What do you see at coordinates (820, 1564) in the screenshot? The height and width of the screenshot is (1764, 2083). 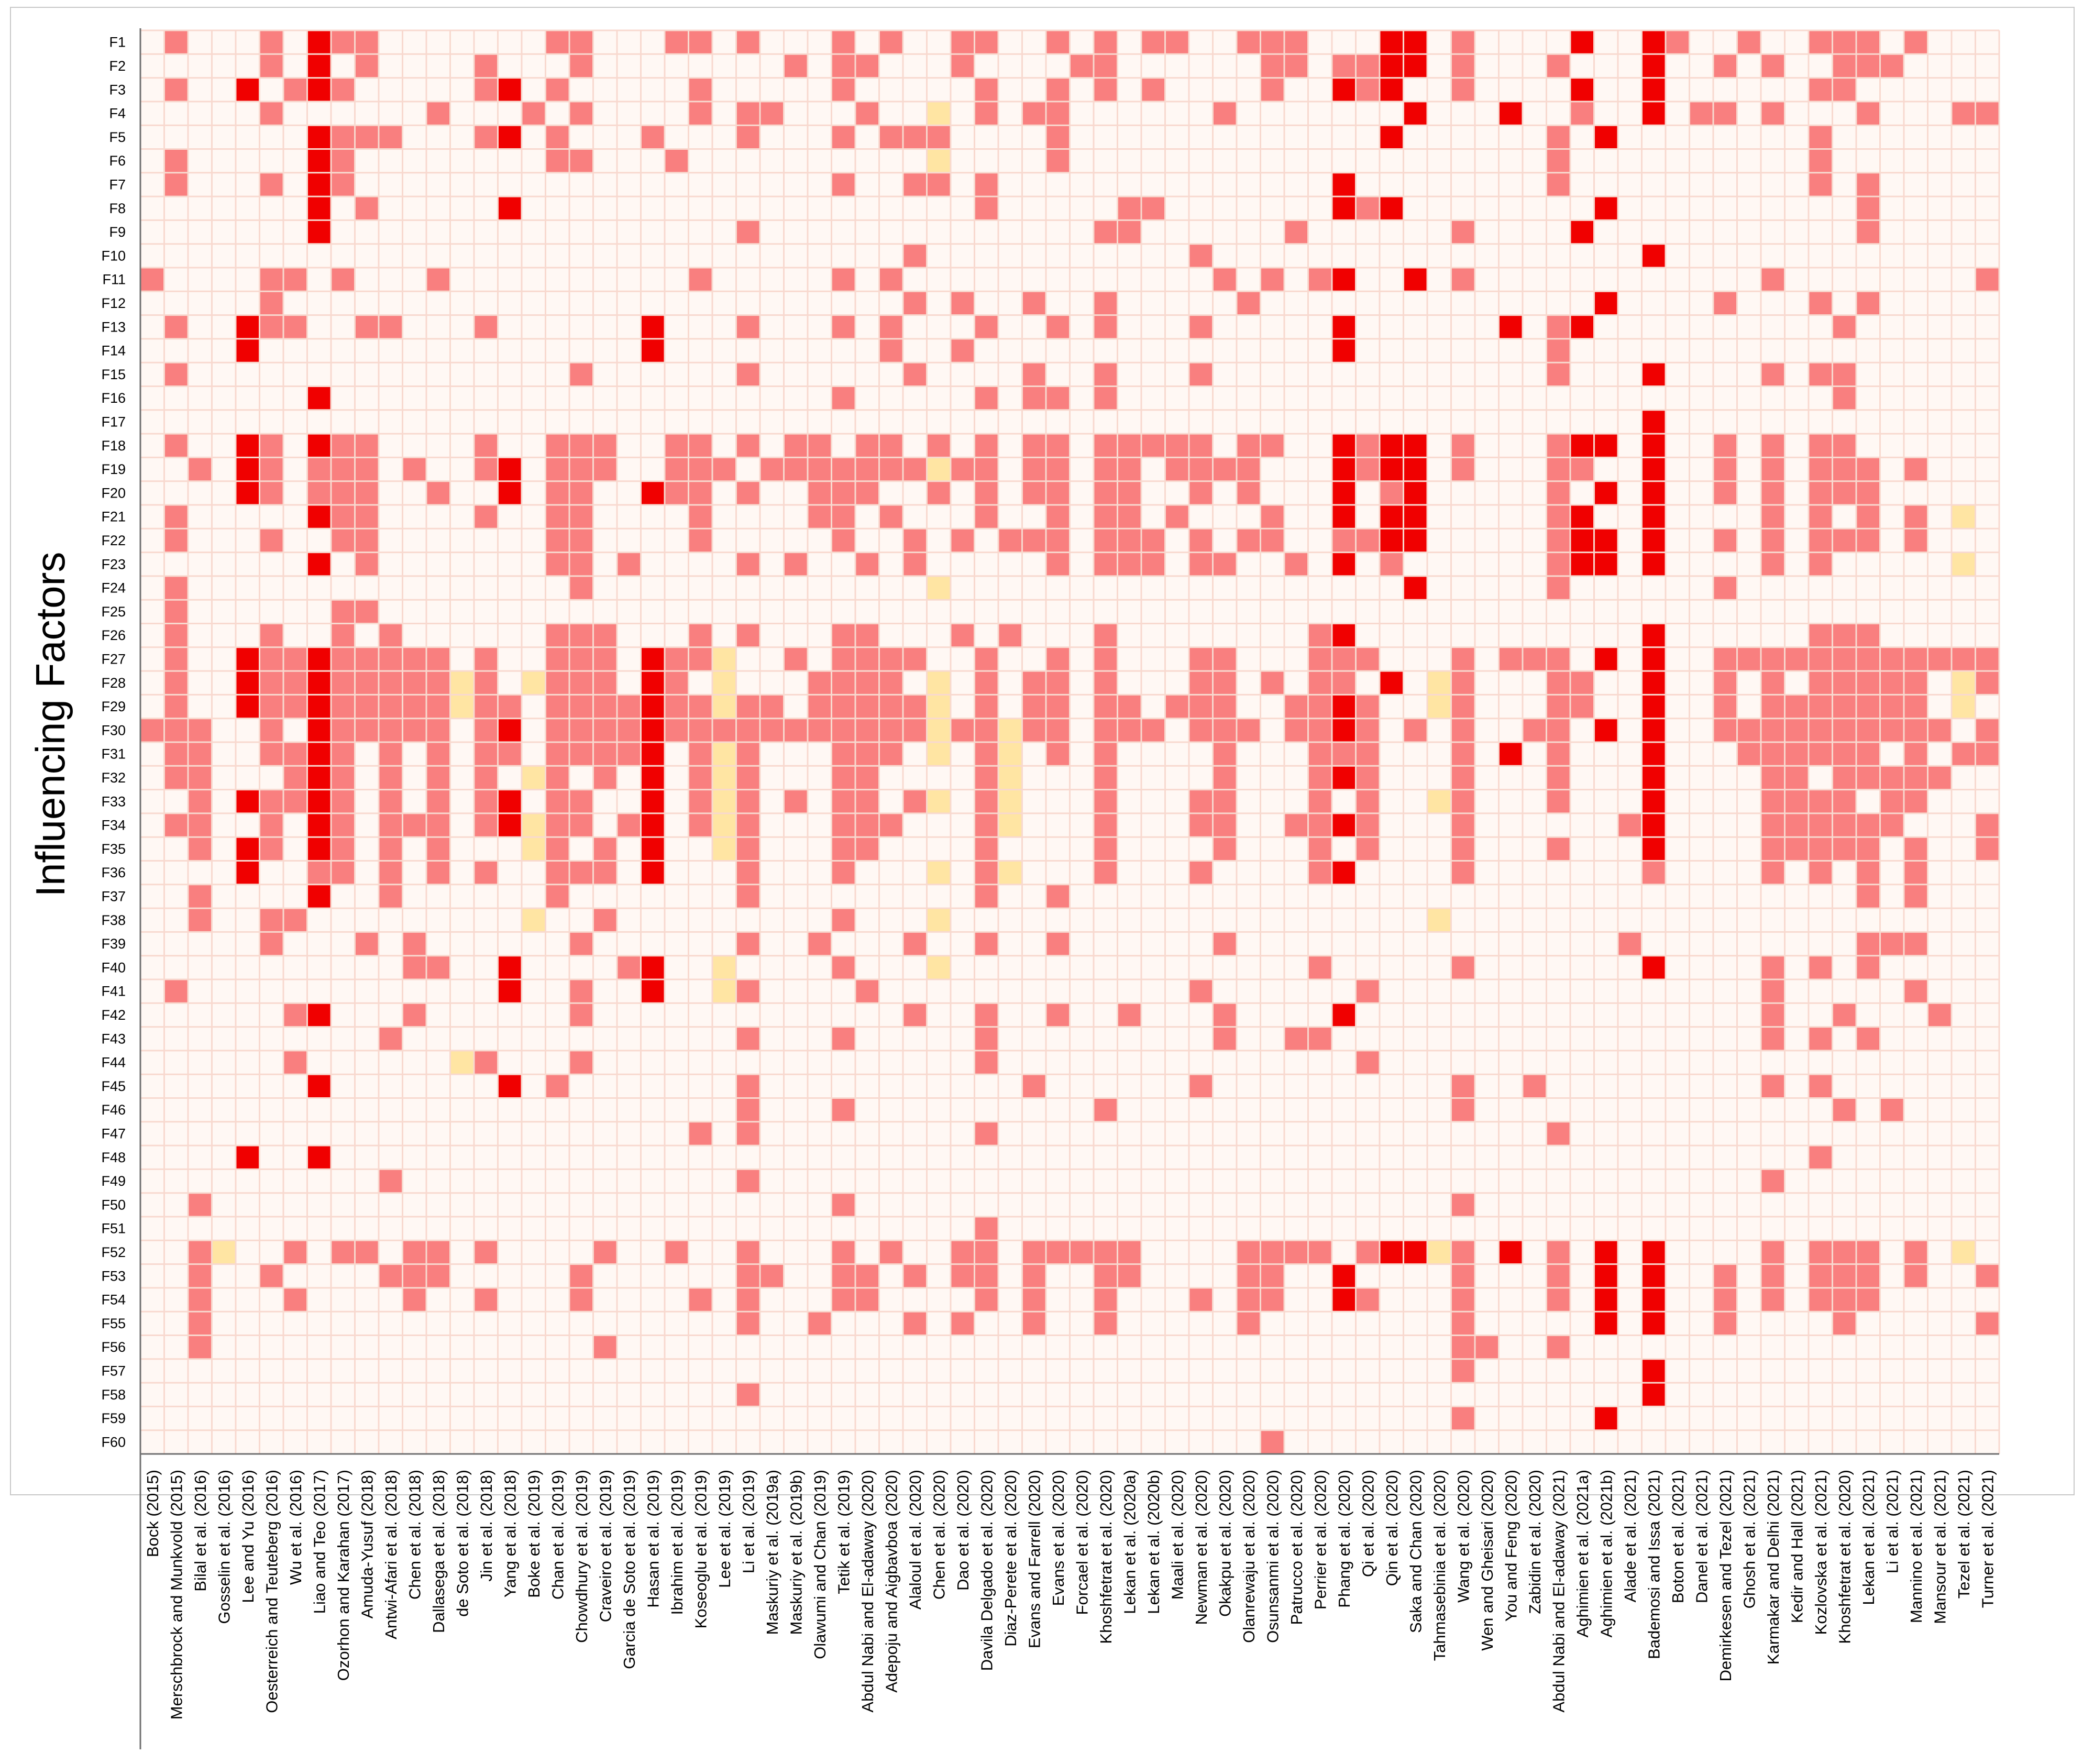 I see `column-label: Olawumi and Chan (2019)` at bounding box center [820, 1564].